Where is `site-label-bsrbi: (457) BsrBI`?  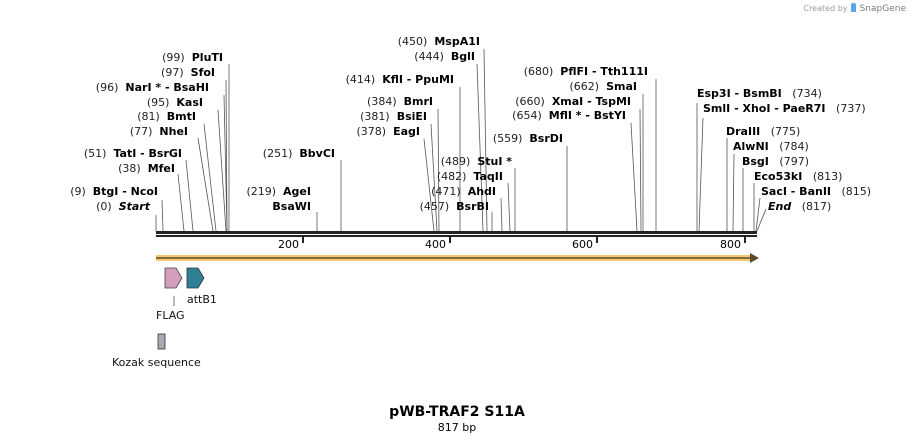
site-label-bsrbi: (457) BsrBI is located at coordinates (454, 206).